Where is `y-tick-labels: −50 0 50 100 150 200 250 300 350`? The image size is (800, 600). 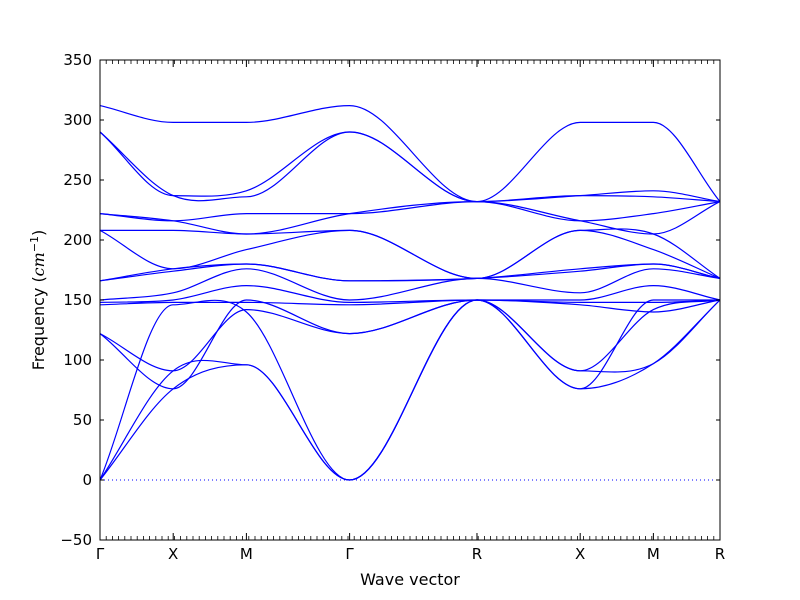
y-tick-labels: −50 0 50 100 150 200 250 300 350 is located at coordinates (76, 300).